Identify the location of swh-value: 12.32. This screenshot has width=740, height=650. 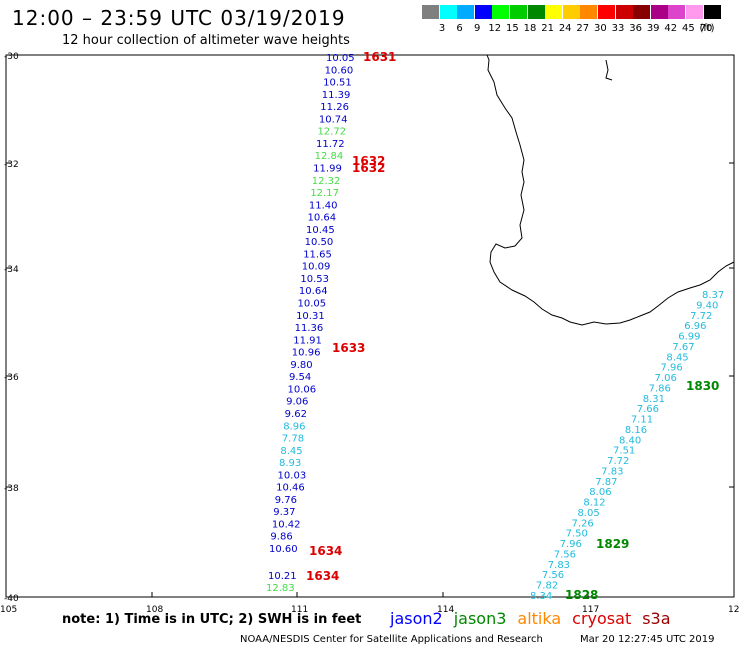
(326, 181).